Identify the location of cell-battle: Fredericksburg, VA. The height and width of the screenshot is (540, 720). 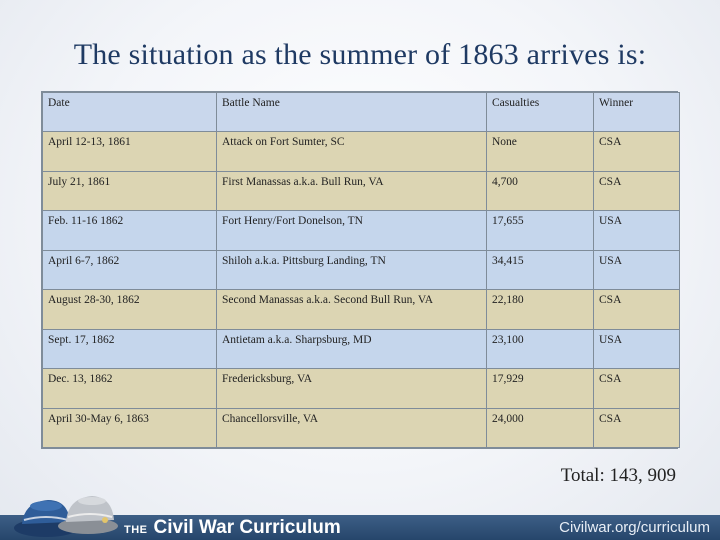
(351, 388).